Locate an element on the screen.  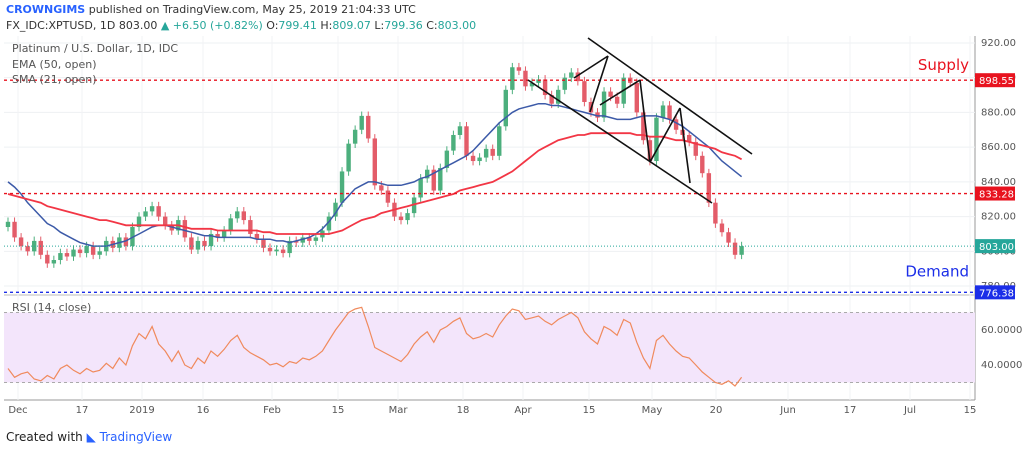
price-change: ▲ +6.50 (+0.82%) is located at coordinates (211, 25).